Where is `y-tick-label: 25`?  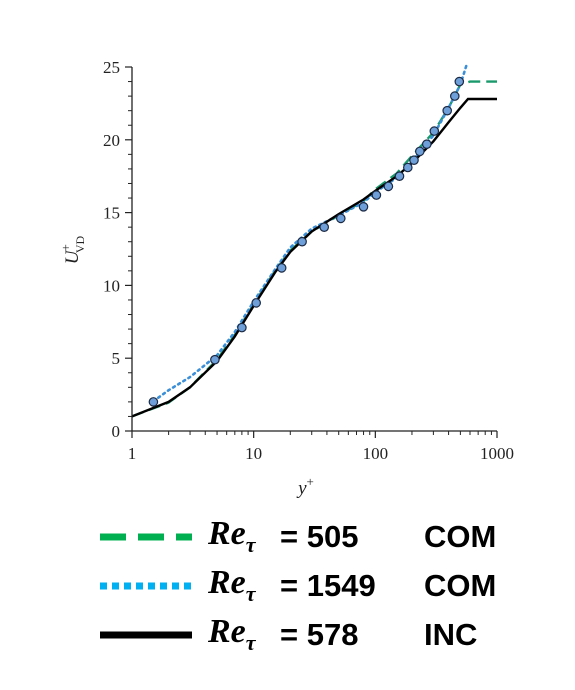
y-tick-label: 25 is located at coordinates (111, 67).